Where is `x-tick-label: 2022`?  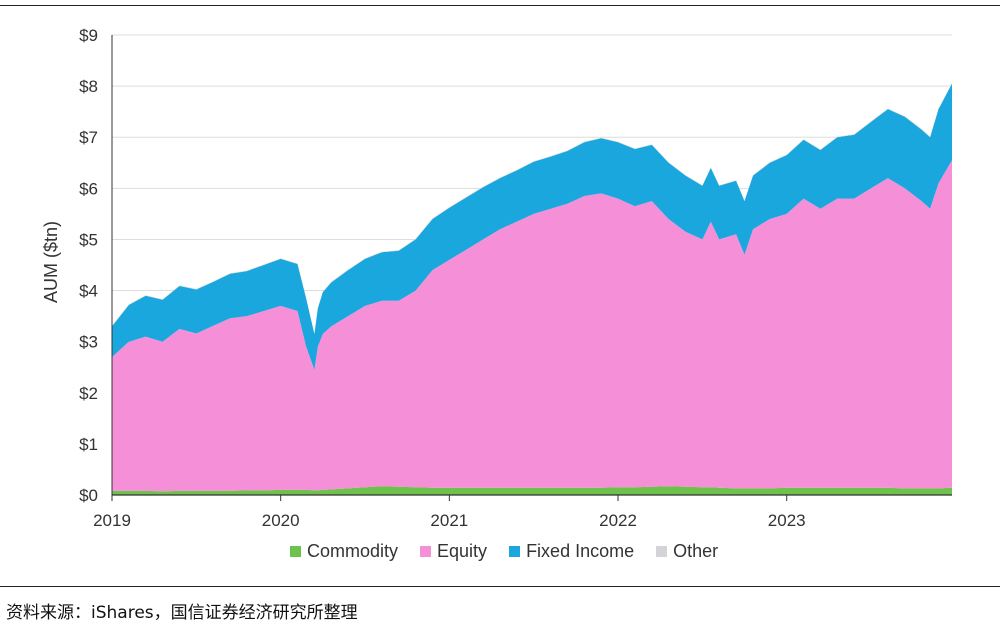 x-tick-label: 2022 is located at coordinates (618, 520).